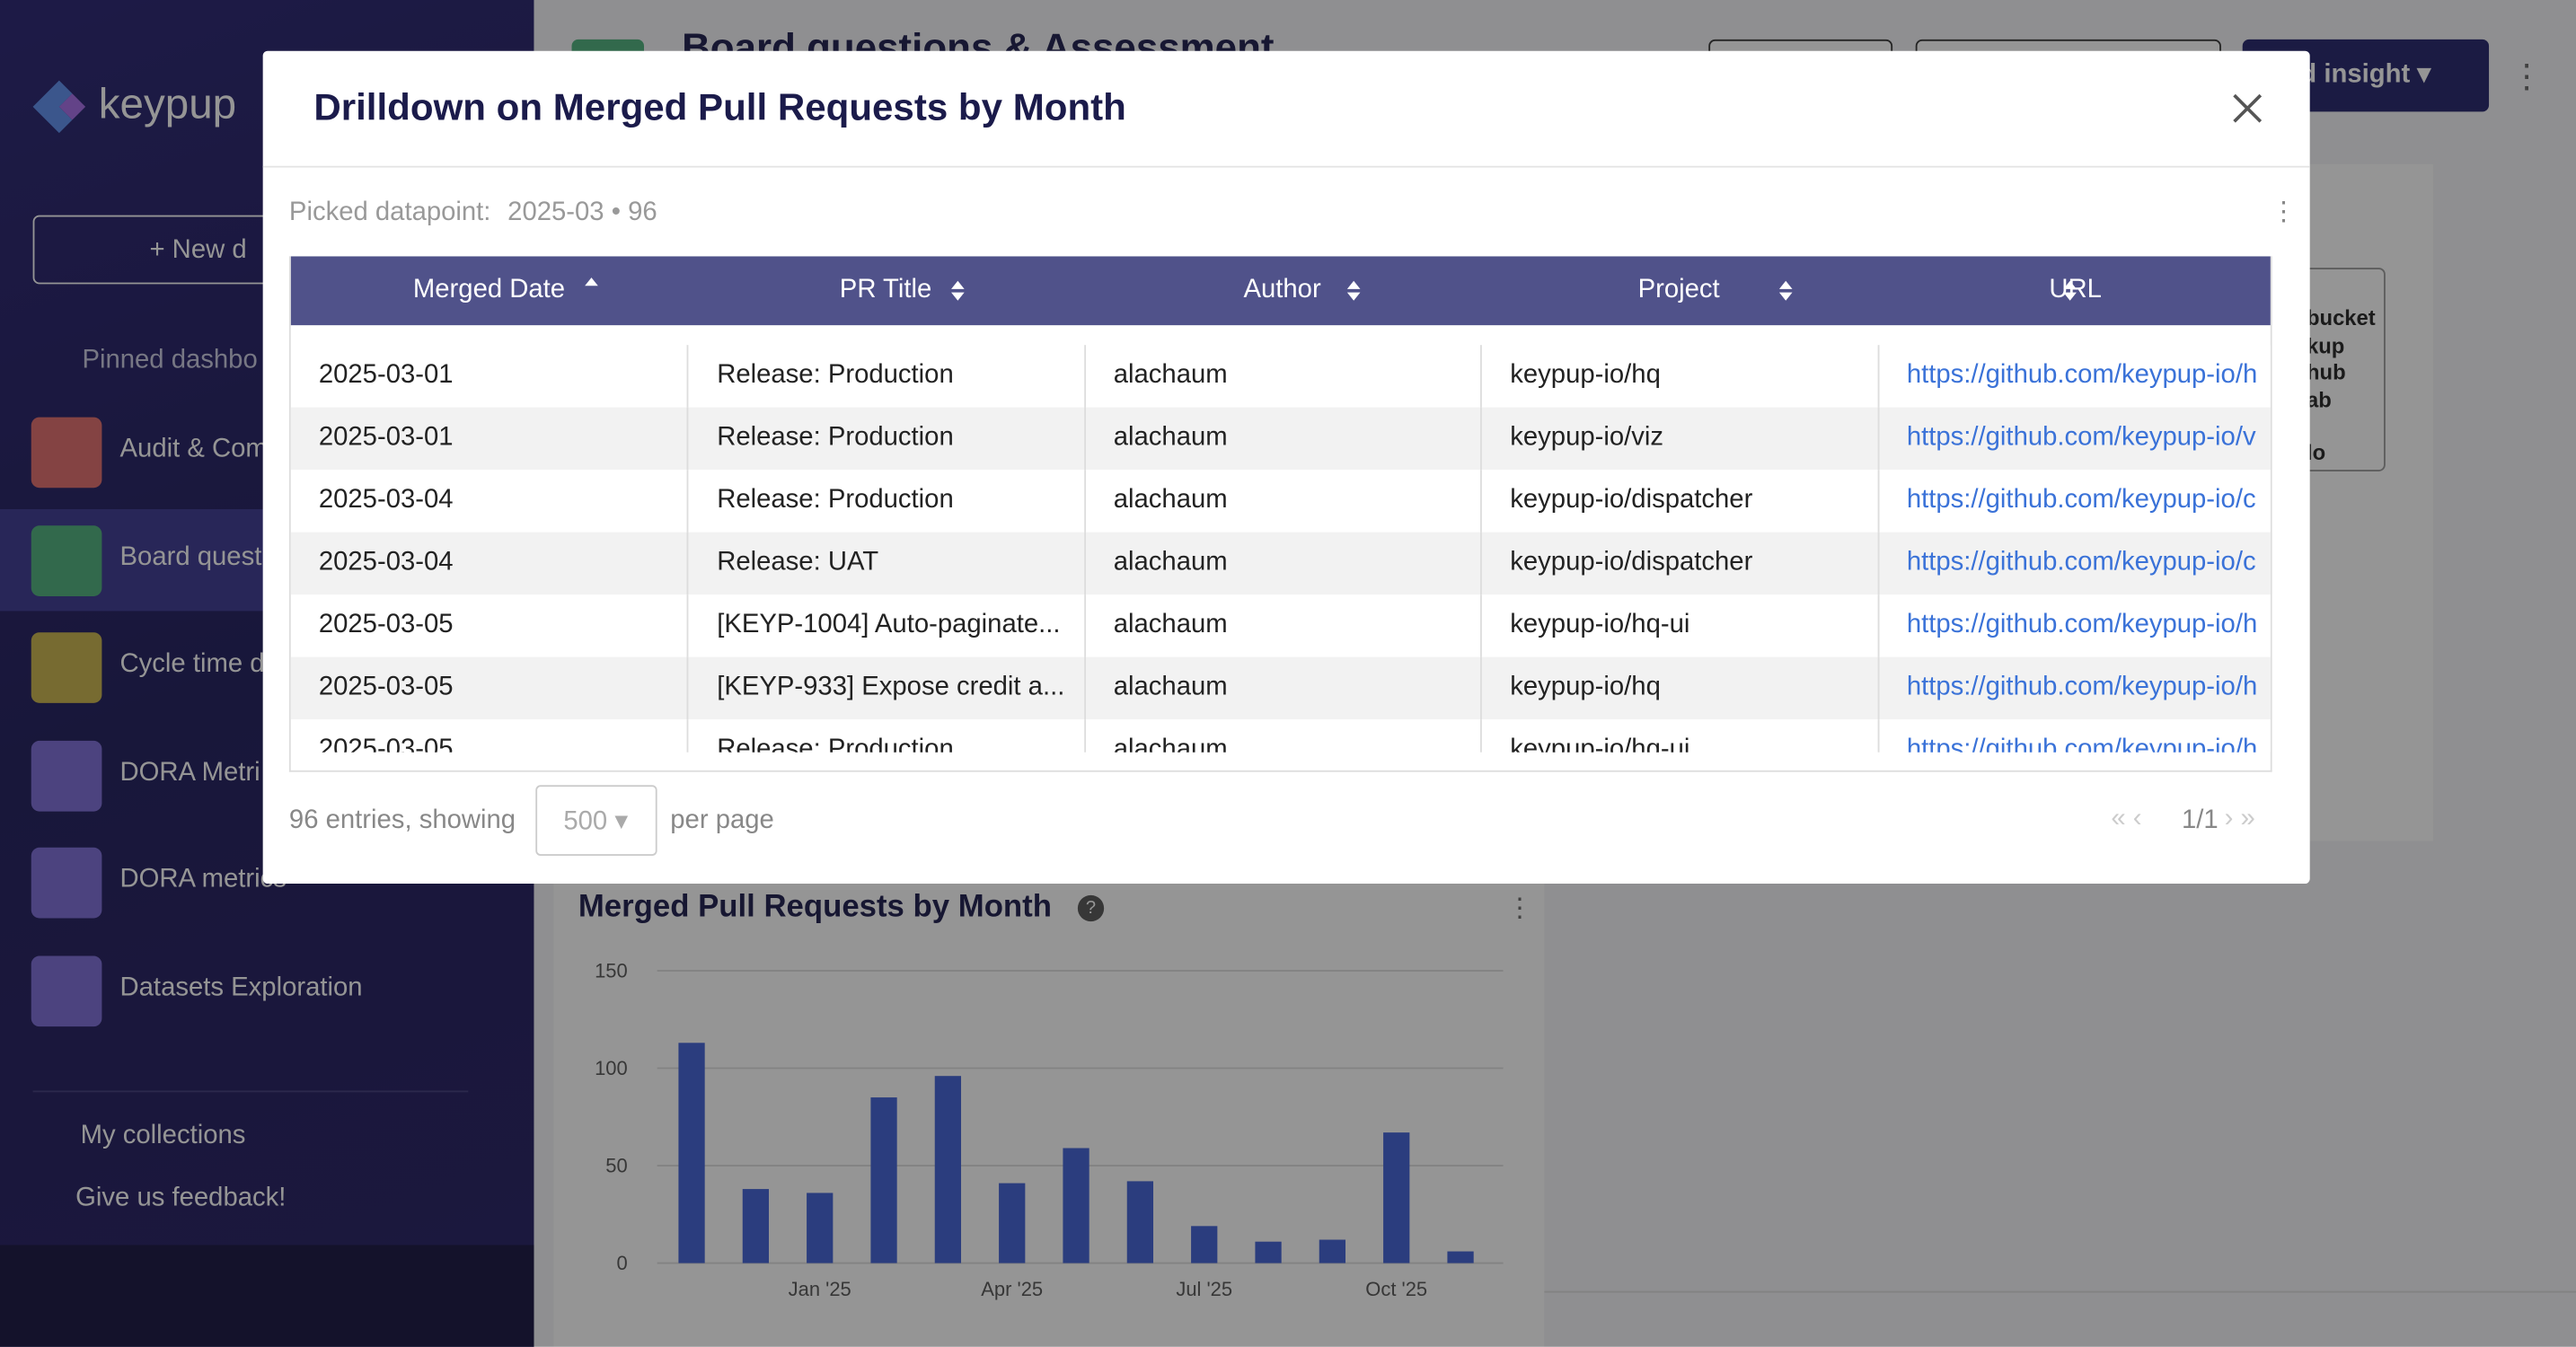 This screenshot has height=1347, width=2576. I want to click on y-tick-label: 0, so click(622, 1263).